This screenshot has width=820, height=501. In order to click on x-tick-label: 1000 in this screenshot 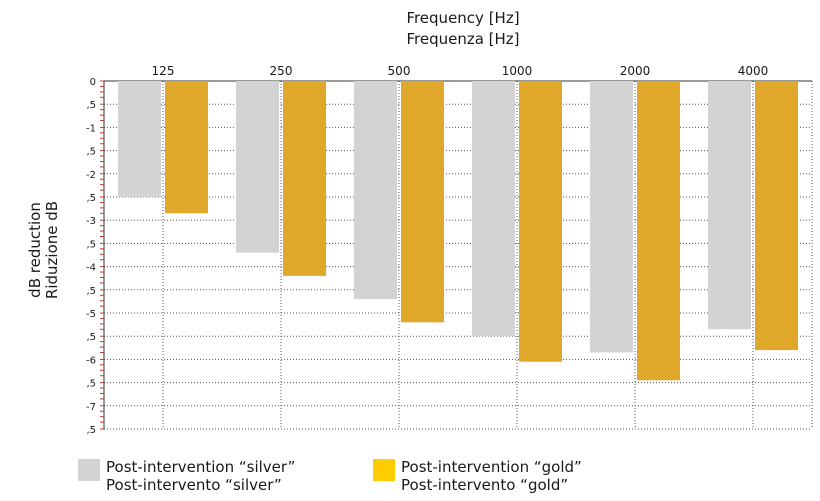, I will do `click(517, 71)`.